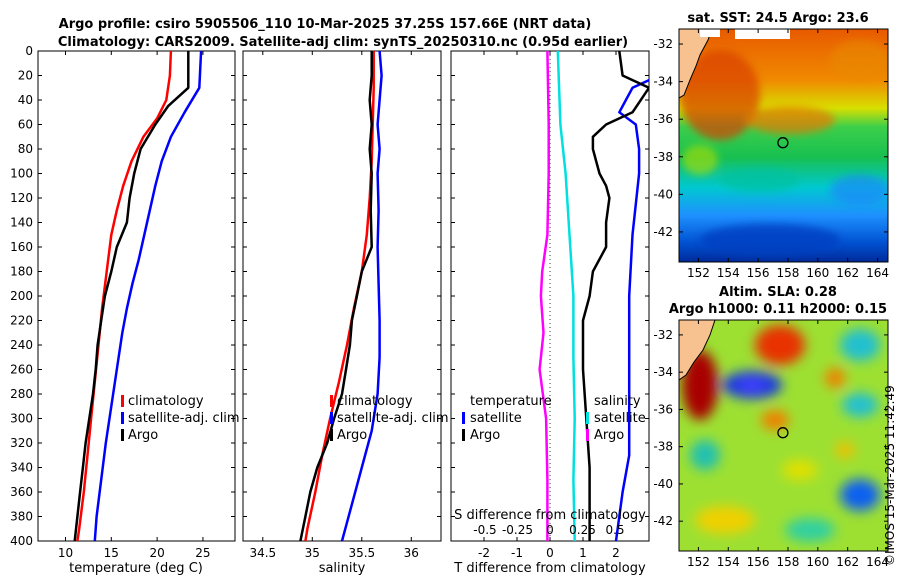 The image size is (900, 580). I want to click on x-tick-label: 1, so click(583, 553).